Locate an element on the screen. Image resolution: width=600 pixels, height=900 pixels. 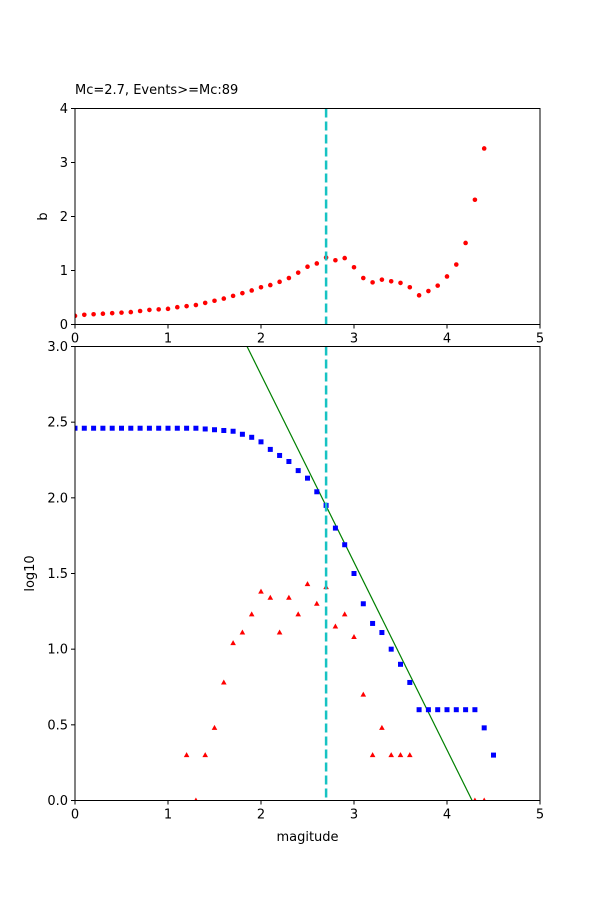
frequency-magnitude-y-tick-label: 1.5 is located at coordinates (57, 574).